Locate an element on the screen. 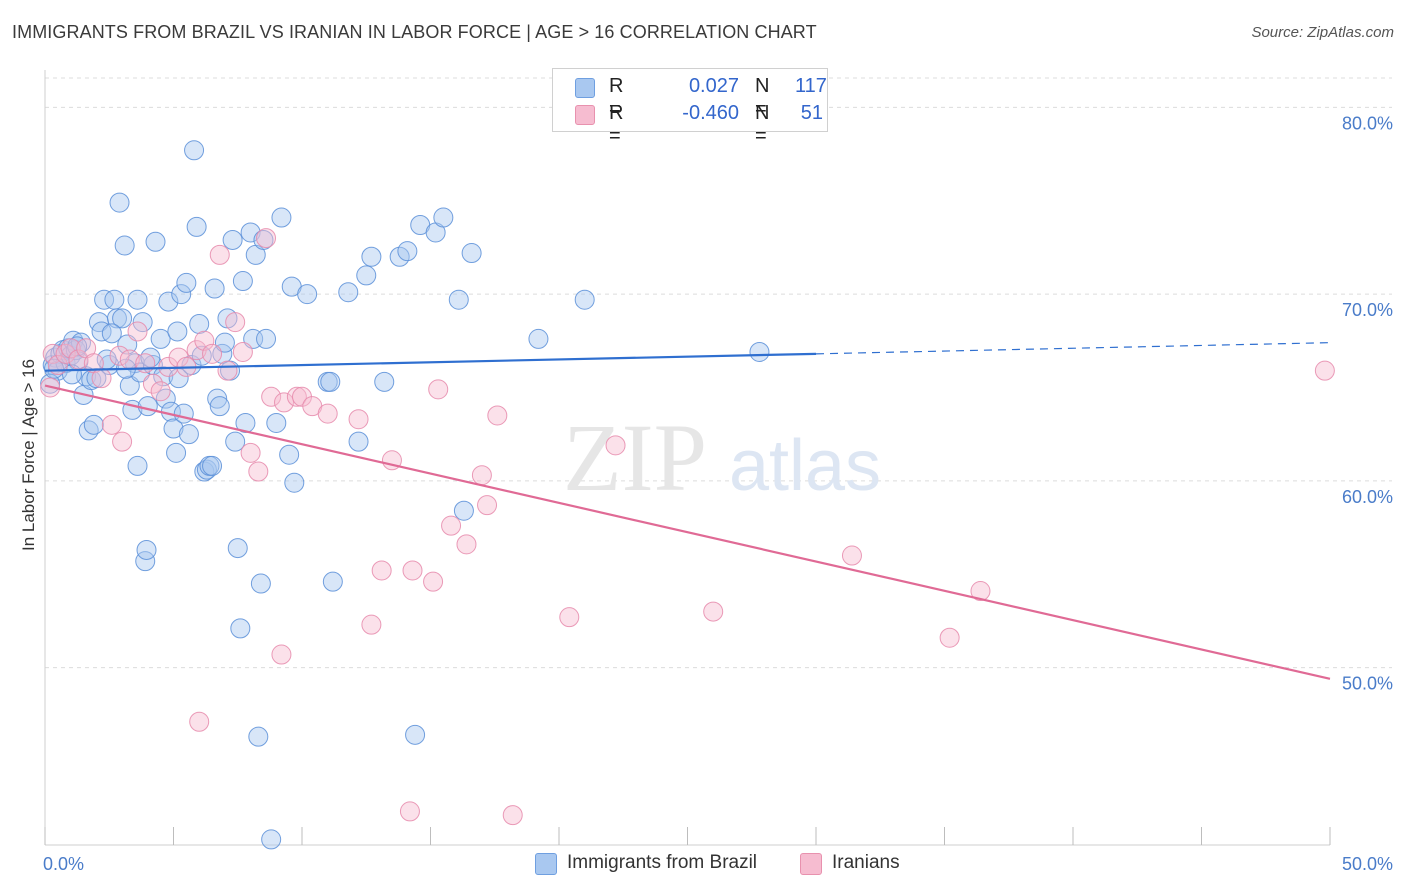 Image resolution: width=1406 pixels, height=892 pixels. trend-line-brazil-projection is located at coordinates (1073, 348).